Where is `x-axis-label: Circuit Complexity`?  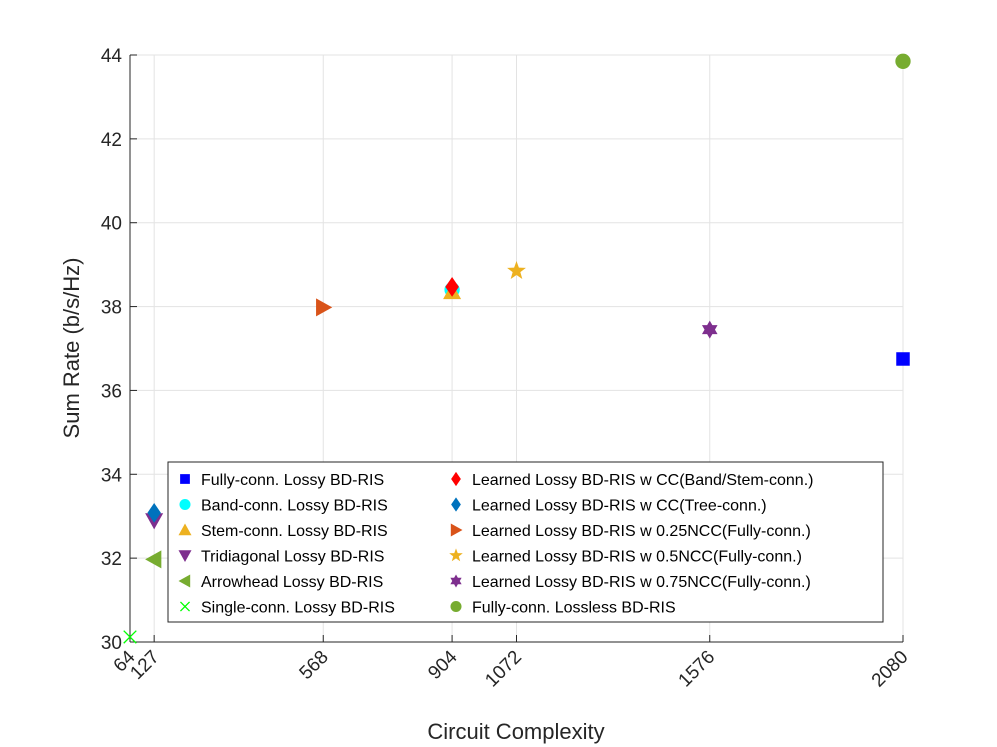 x-axis-label: Circuit Complexity is located at coordinates (515, 731).